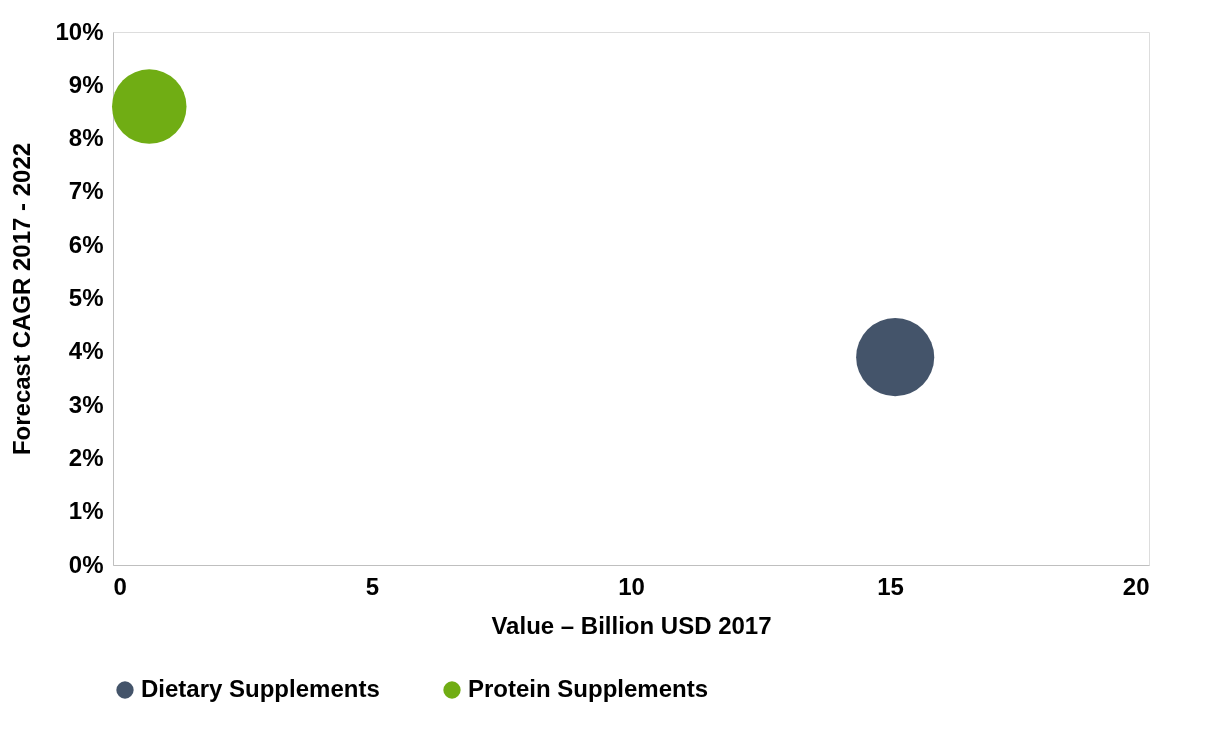  Describe the element at coordinates (86, 511) in the screenshot. I see `y-tick-label: 1%` at that location.